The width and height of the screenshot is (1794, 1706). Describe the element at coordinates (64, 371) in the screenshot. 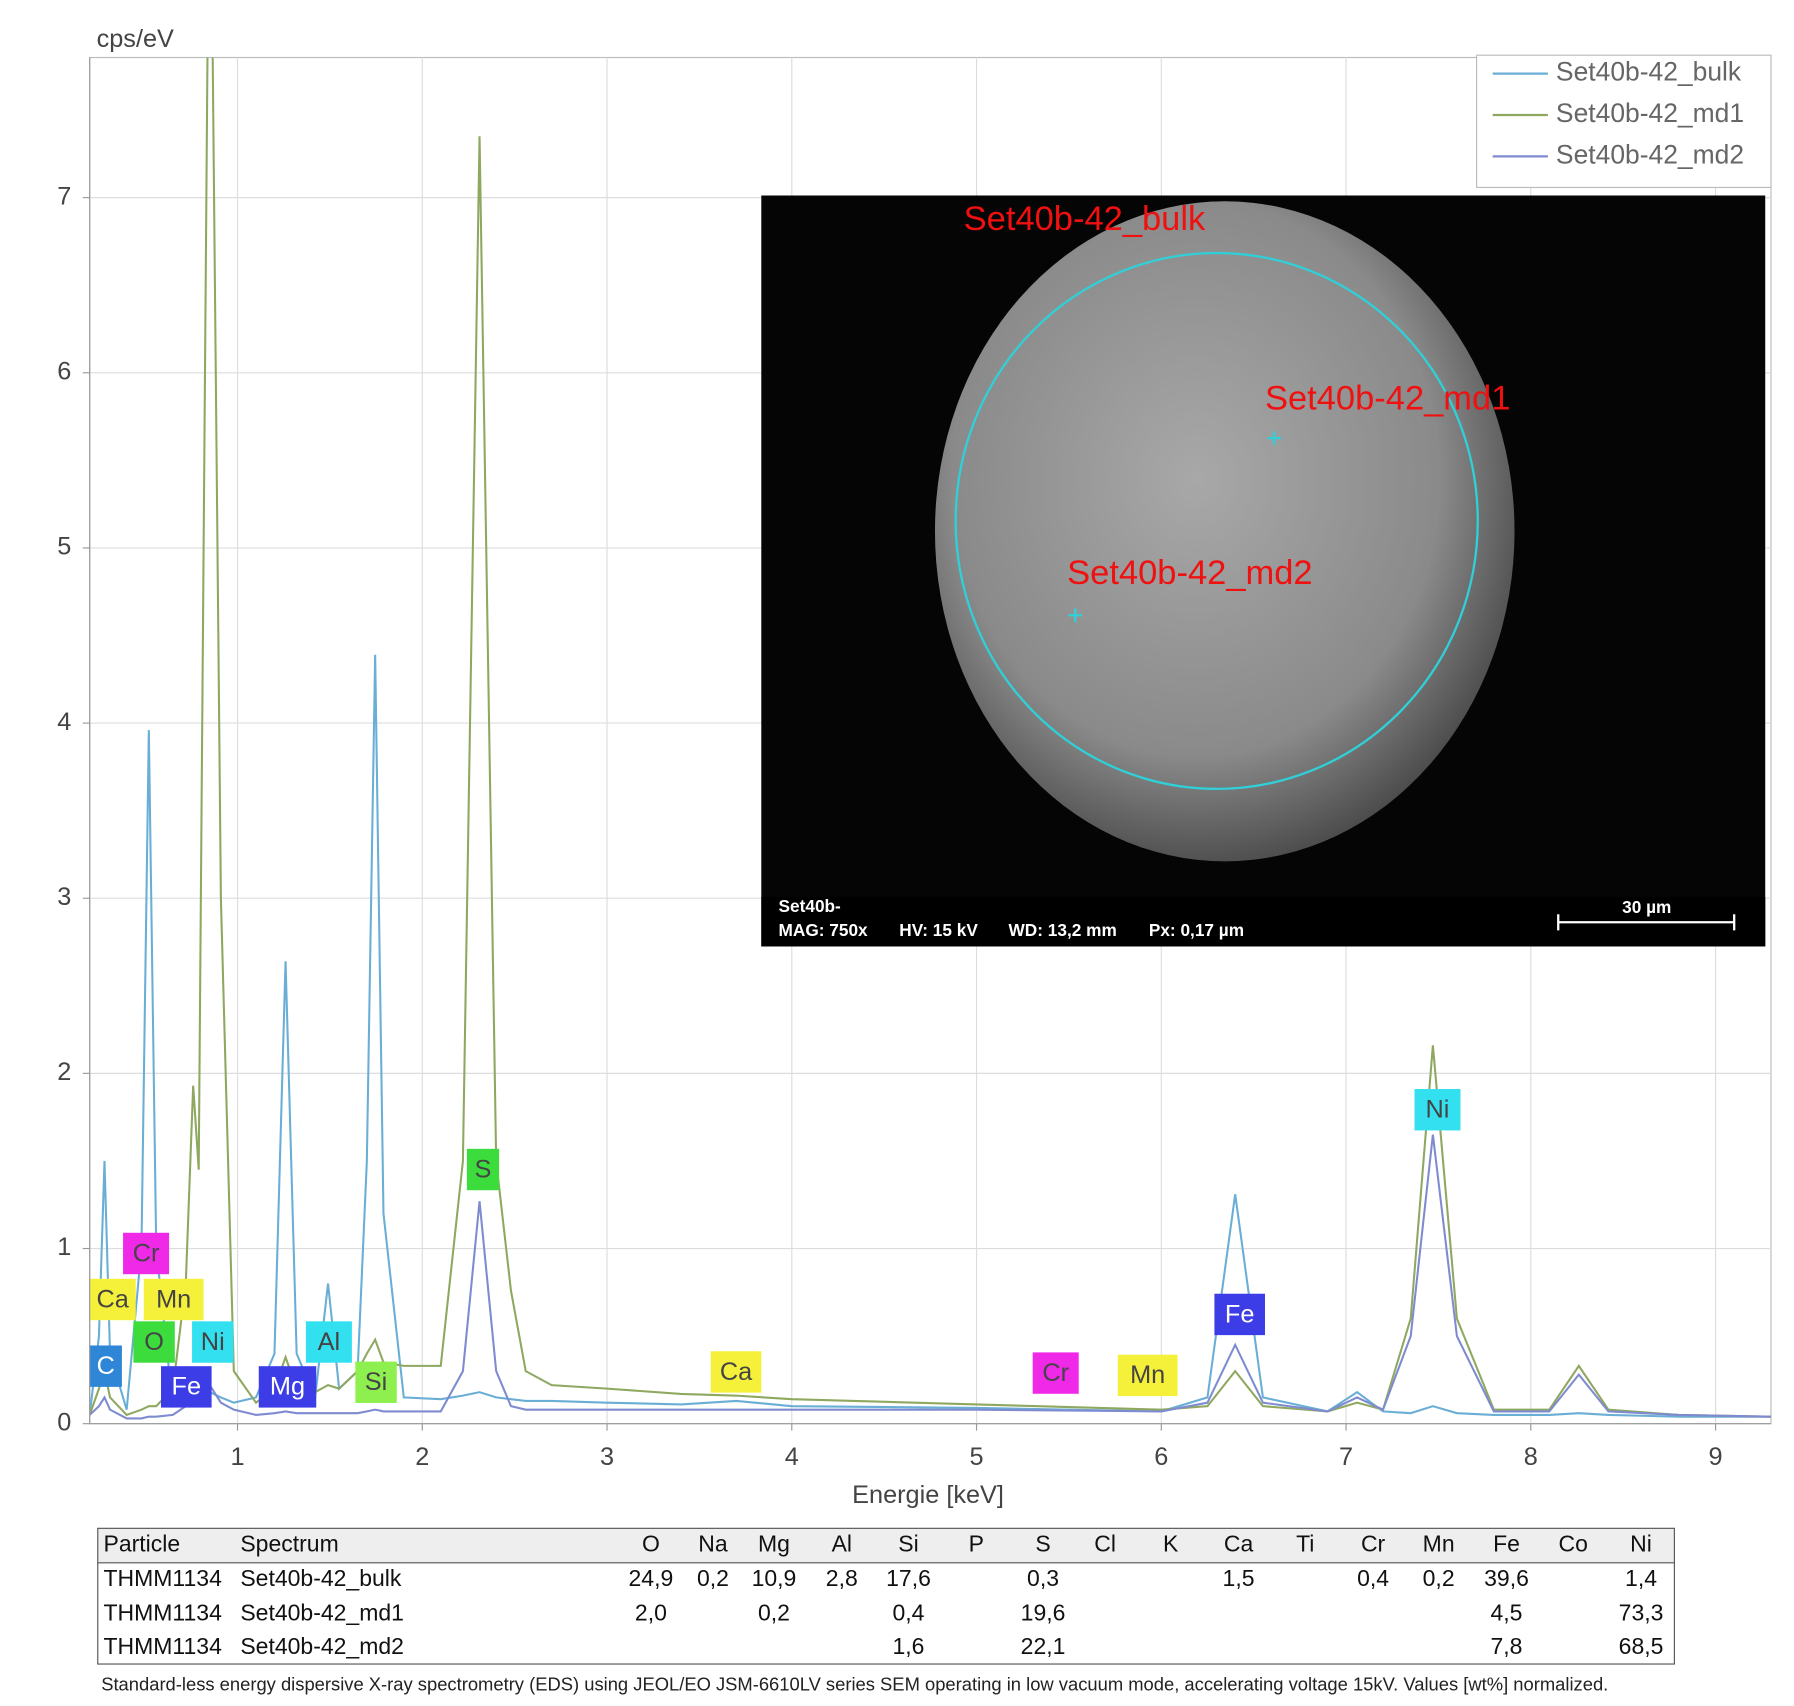

I see `y-tick-label: 6` at that location.